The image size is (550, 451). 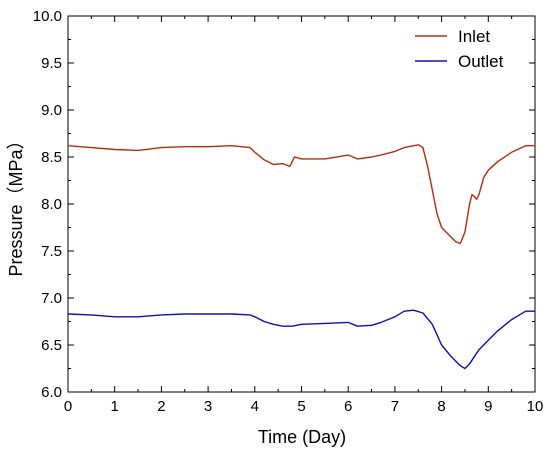 What do you see at coordinates (51, 345) in the screenshot?
I see `y-tick-label: 6.5` at bounding box center [51, 345].